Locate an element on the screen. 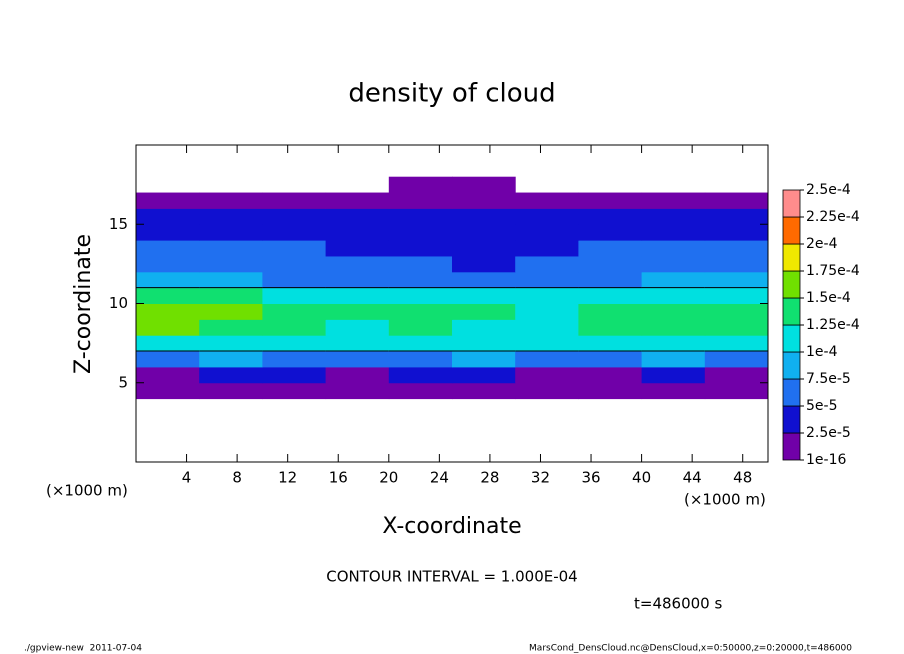 This screenshot has height=654, width=904. footer-left: ./gpview-new 2011-07-04 is located at coordinates (83, 649).